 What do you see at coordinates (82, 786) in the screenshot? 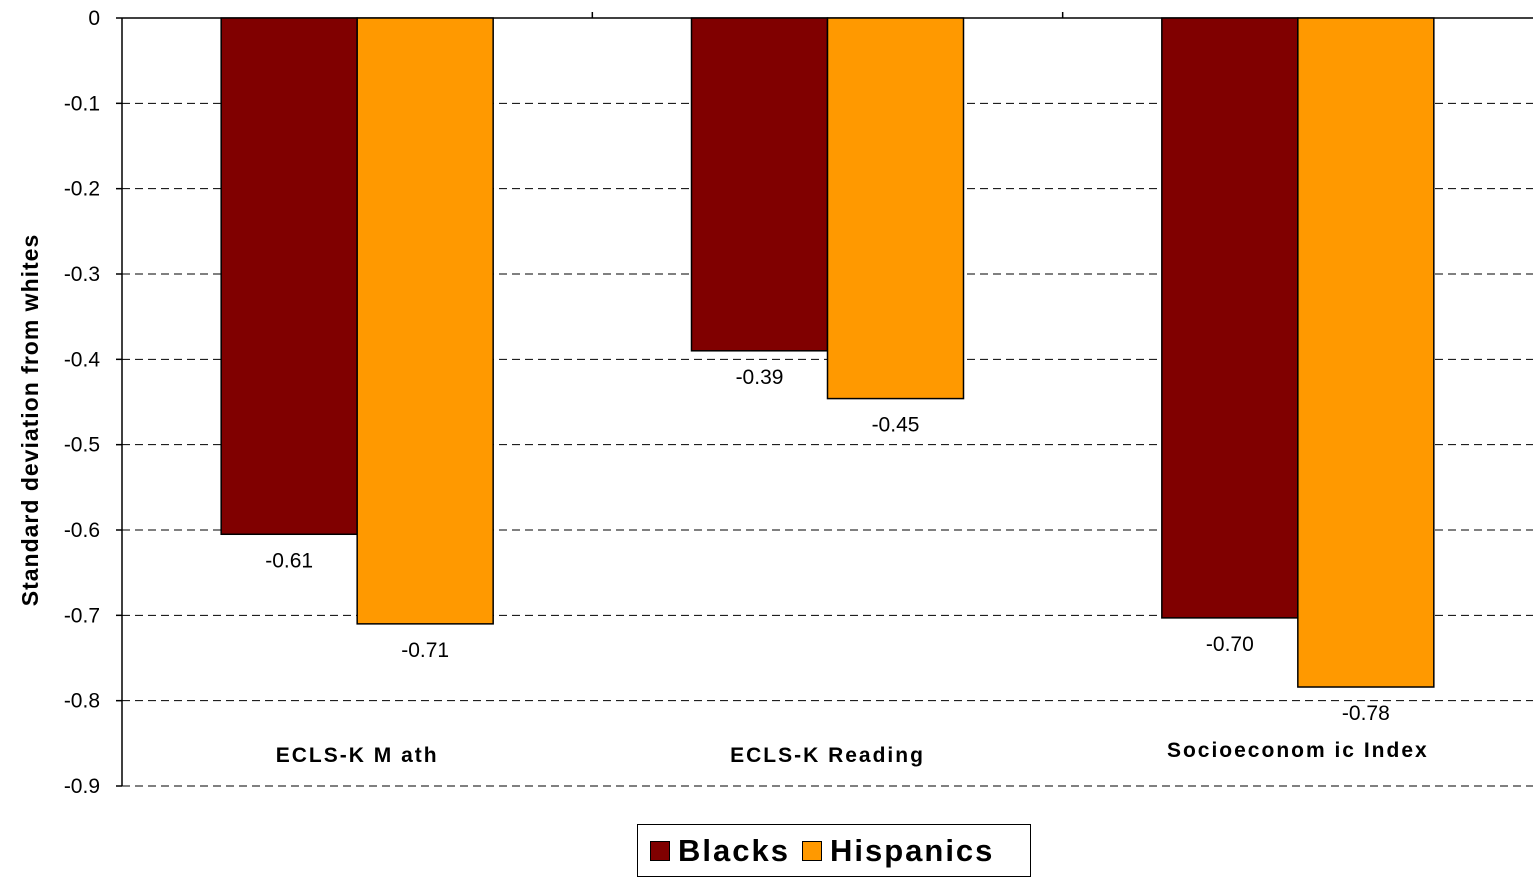
I see `y-tick-label: -0.9` at bounding box center [82, 786].